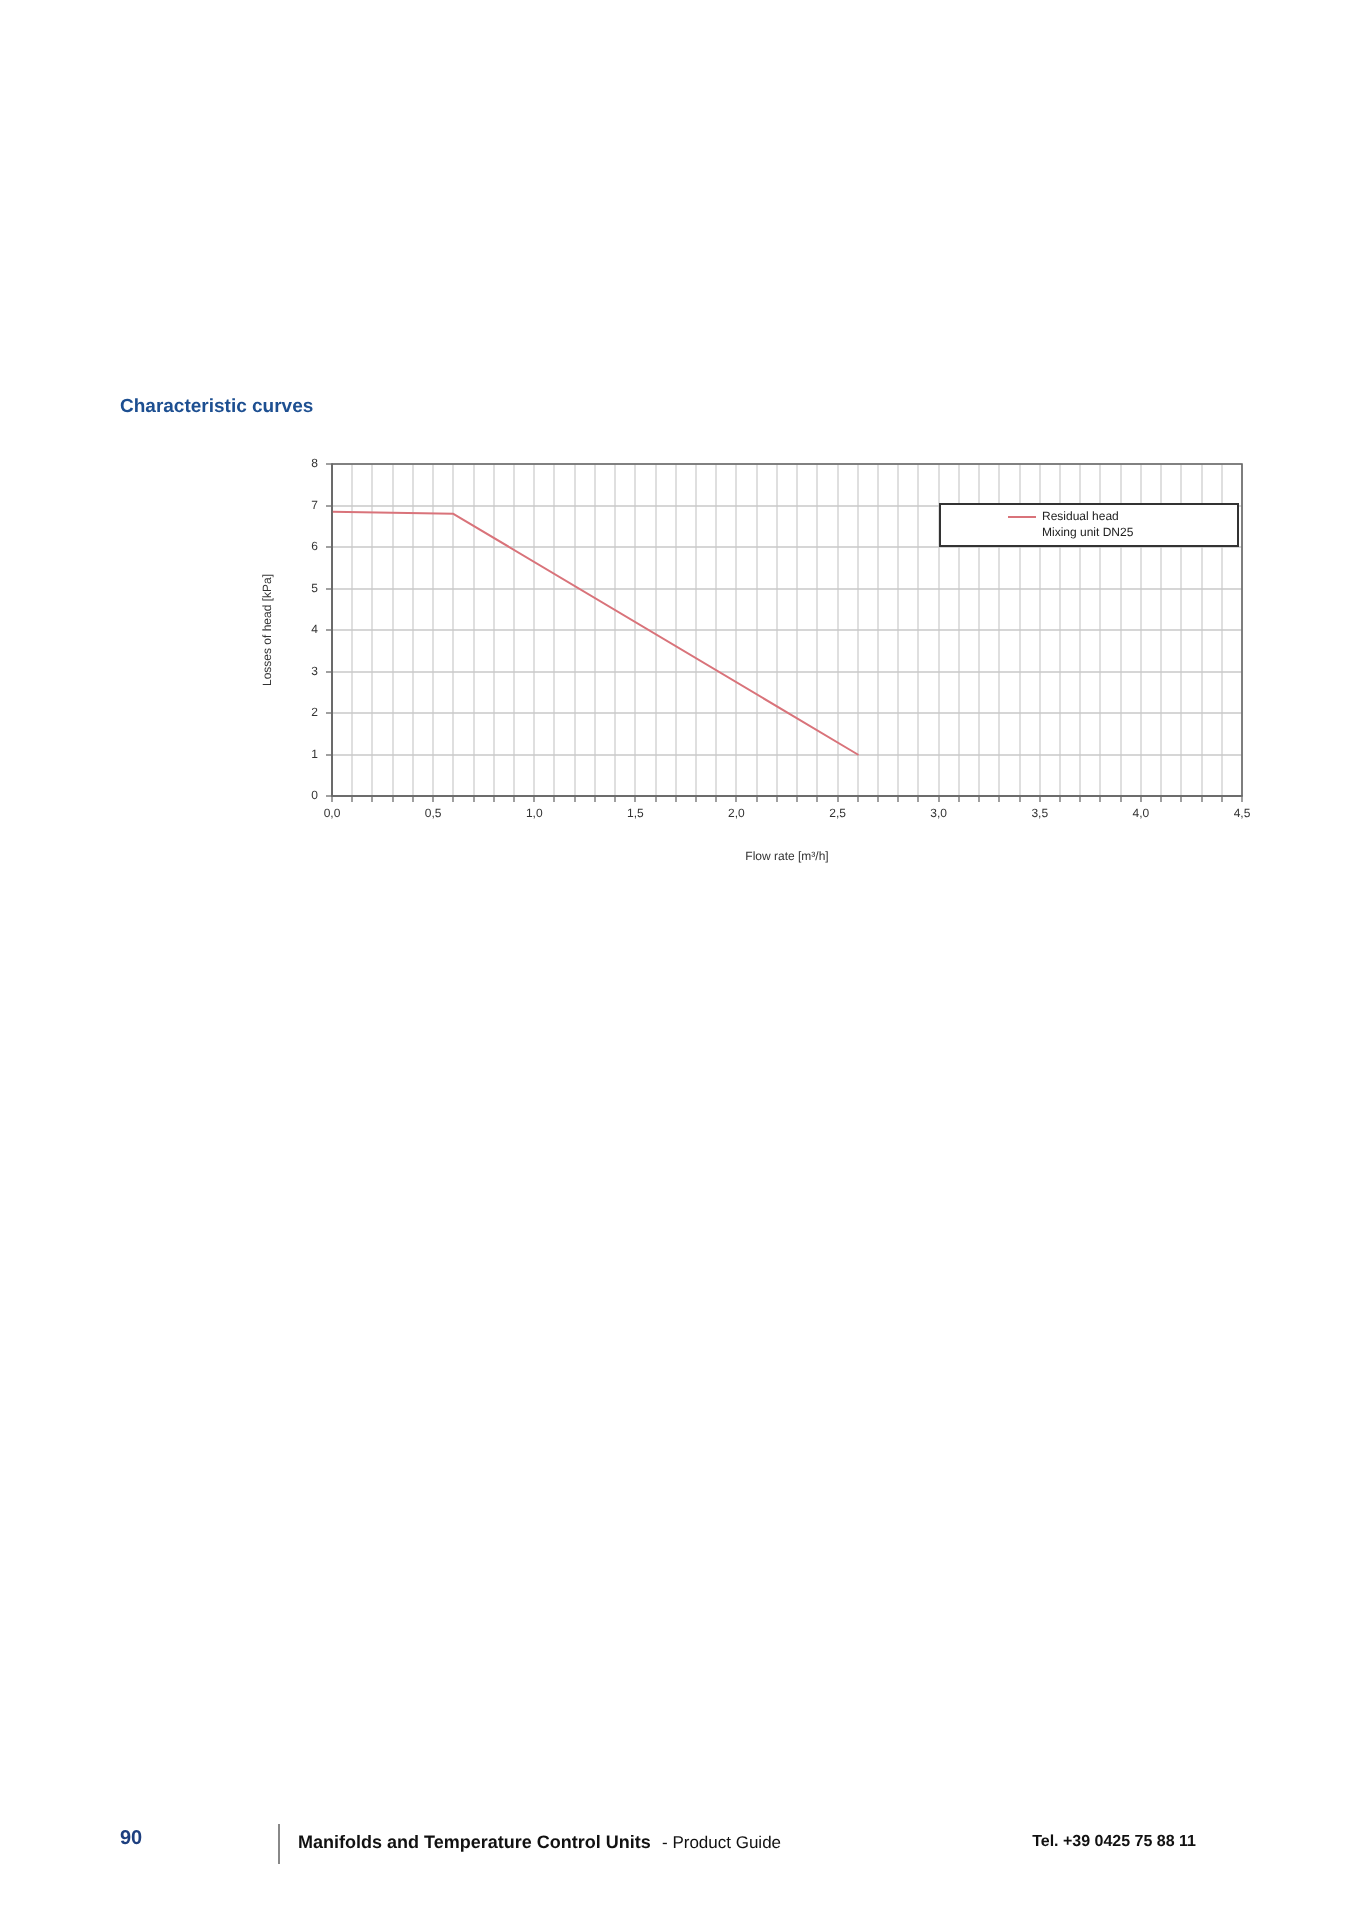 The height and width of the screenshot is (1918, 1356). Describe the element at coordinates (131, 1839) in the screenshot. I see `text: 90` at that location.